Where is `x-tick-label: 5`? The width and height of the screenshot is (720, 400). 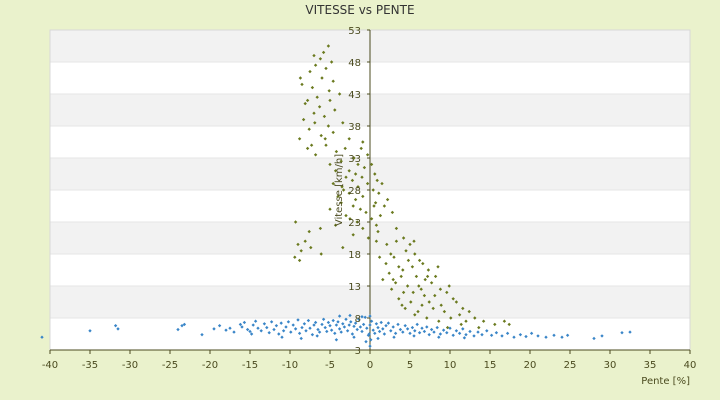
x-tick-label: 5 is located at coordinates (410, 365).